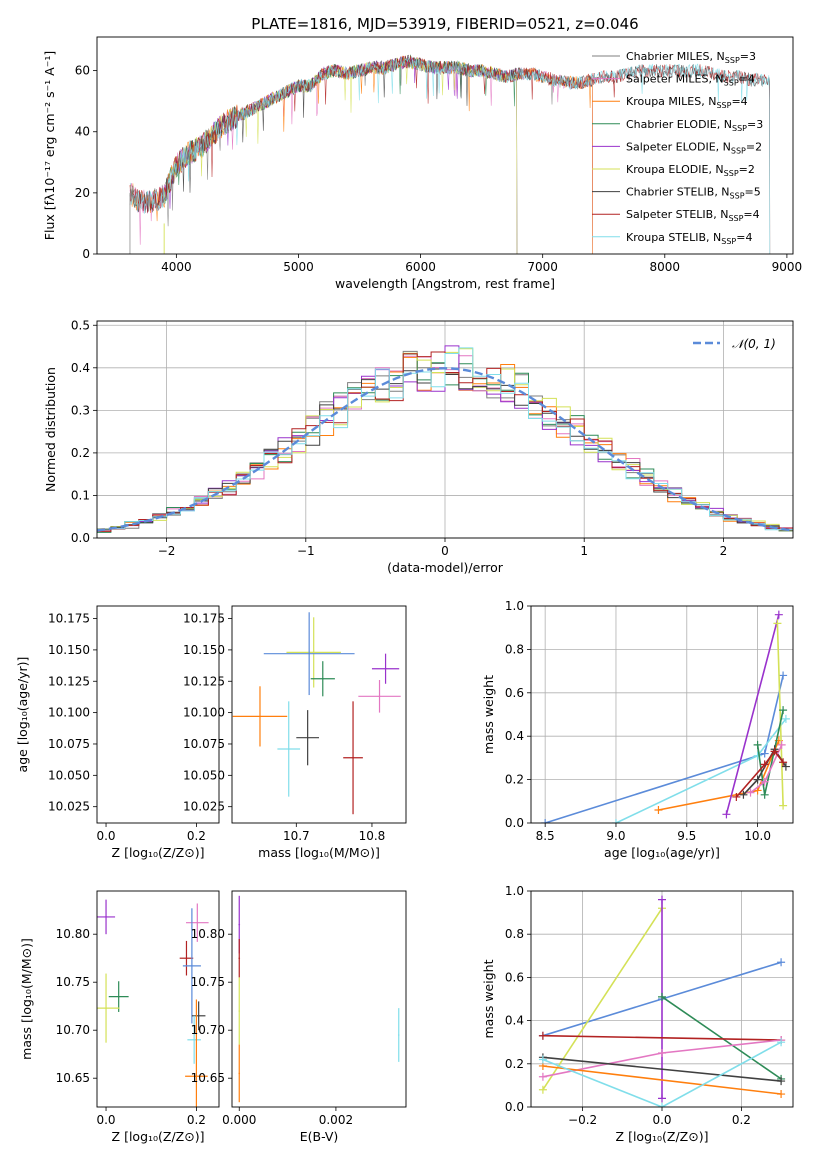  Describe the element at coordinates (105, 836) in the screenshot. I see `x-tick-label: 0.0` at that location.